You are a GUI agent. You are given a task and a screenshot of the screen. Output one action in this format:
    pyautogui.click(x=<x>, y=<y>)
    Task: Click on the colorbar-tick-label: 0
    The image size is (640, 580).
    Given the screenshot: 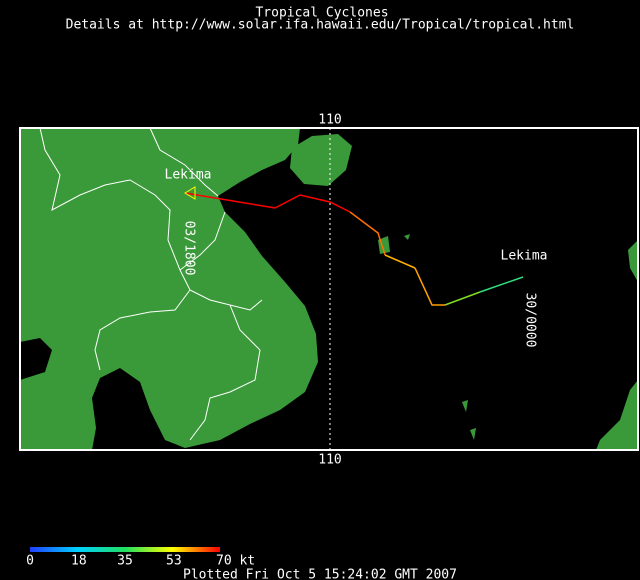 What is the action you would take?
    pyautogui.click(x=30, y=561)
    